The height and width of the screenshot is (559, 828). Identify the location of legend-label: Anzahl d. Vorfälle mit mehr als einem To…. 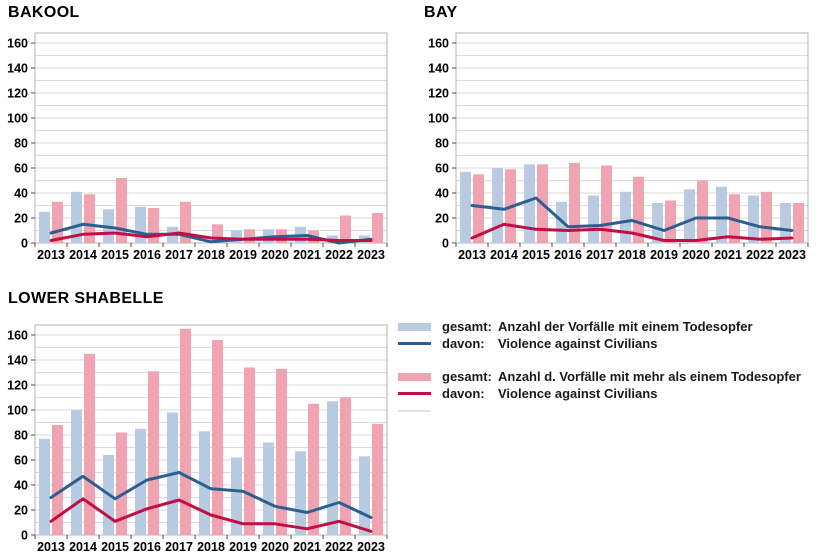
(649, 376).